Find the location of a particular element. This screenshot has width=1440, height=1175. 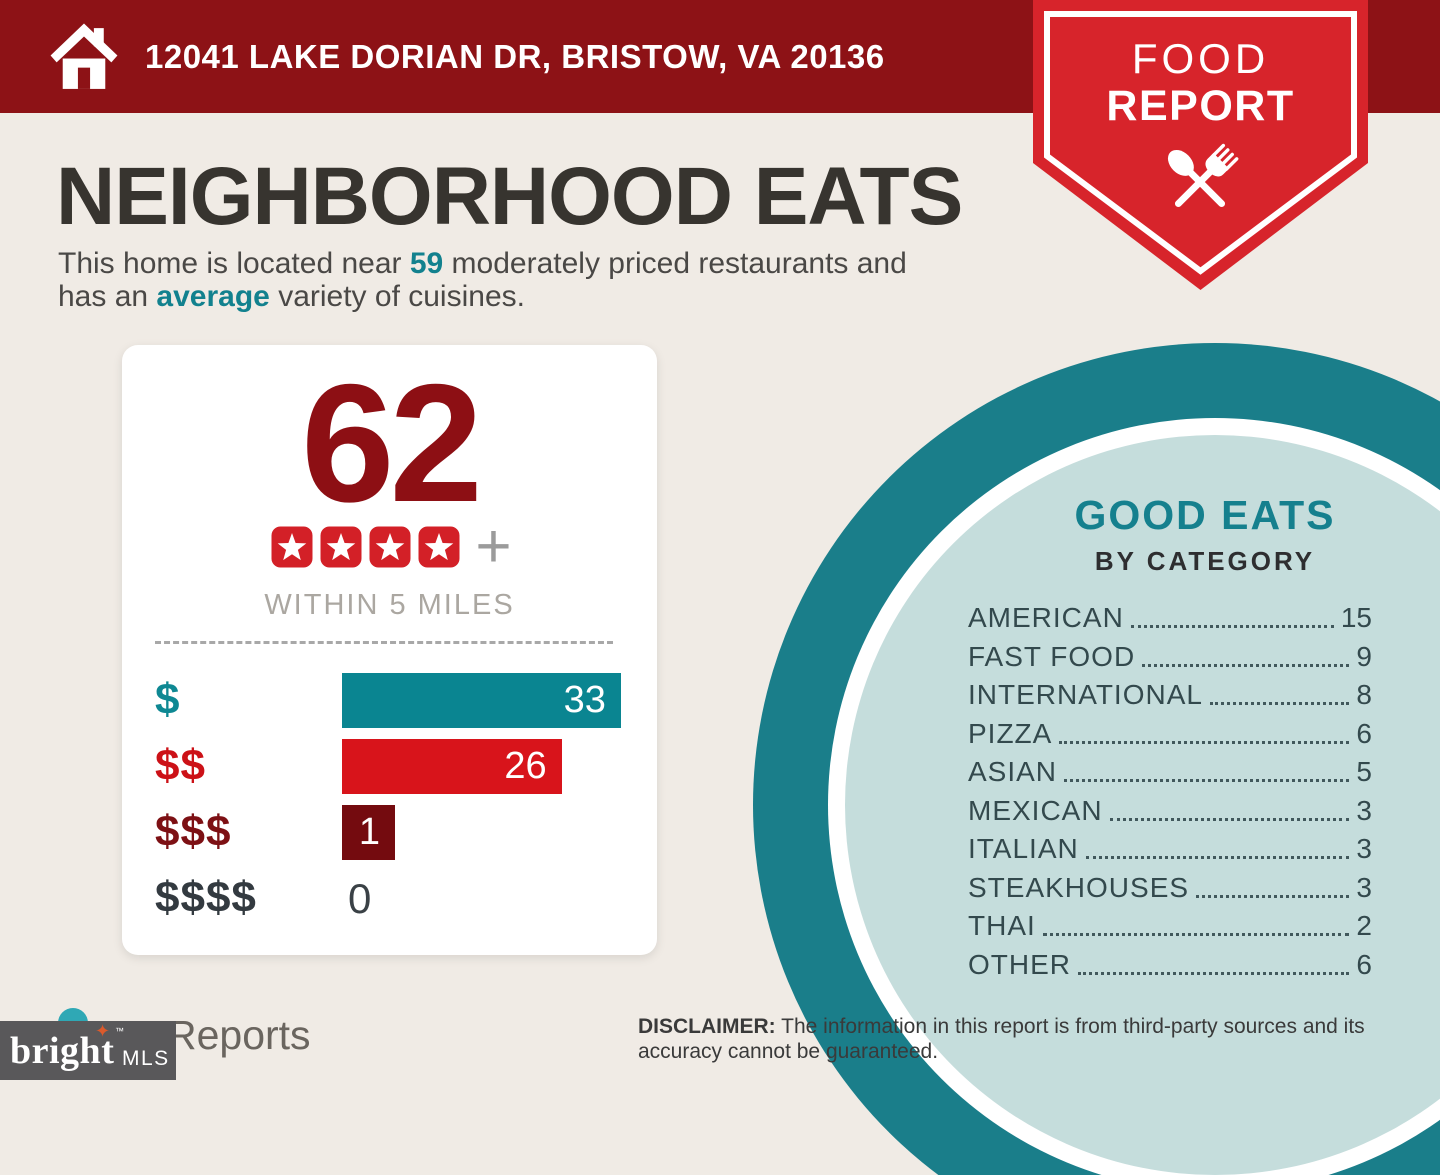

property-address: 12041 LAKE DORIAN DR, BRISTOW, VA 20136 is located at coordinates (515, 56).